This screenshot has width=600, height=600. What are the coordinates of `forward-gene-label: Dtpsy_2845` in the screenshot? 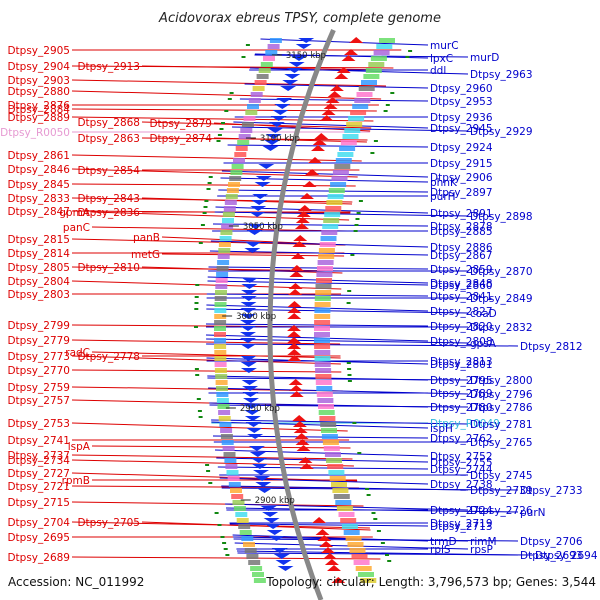 It's located at (38, 185).